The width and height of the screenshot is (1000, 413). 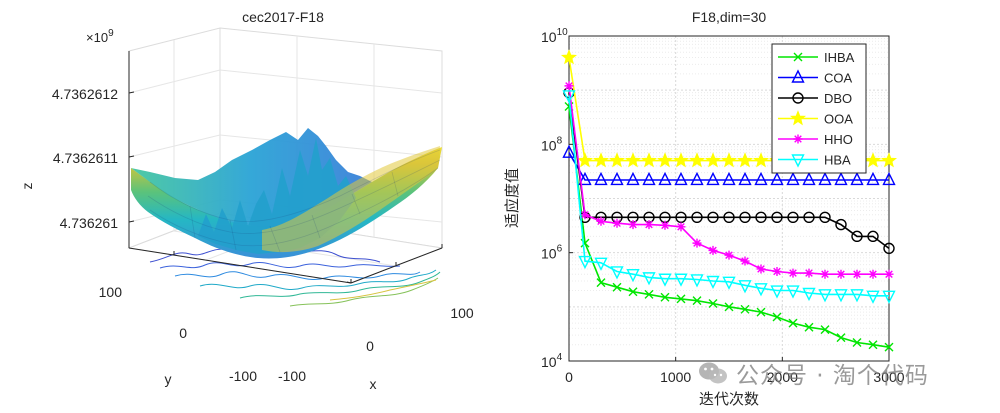 I want to click on x-tick-label-neg100: -100, so click(x=292, y=376).